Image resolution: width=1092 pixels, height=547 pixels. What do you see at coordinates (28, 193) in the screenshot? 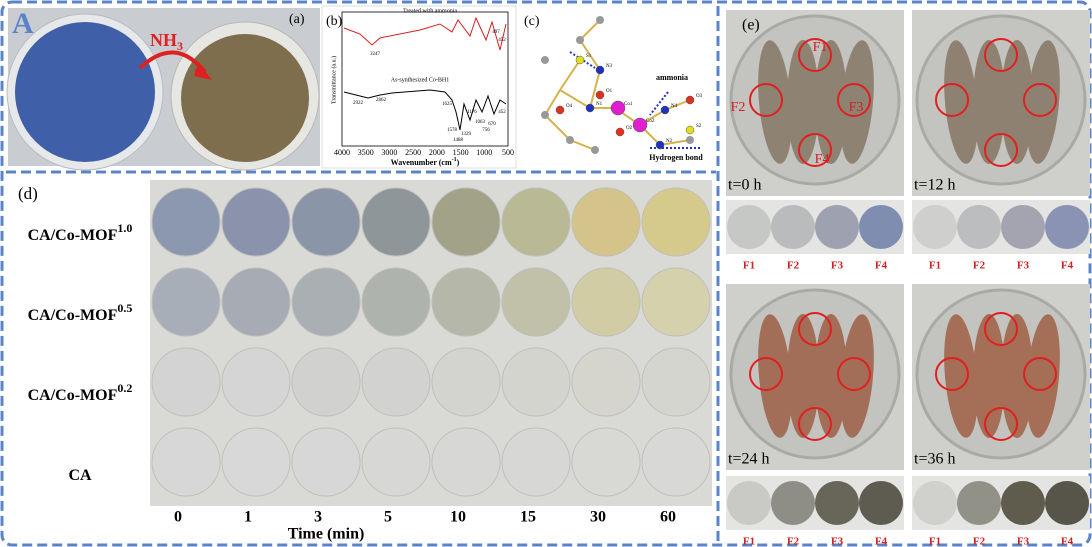
I see `label: (d)` at bounding box center [28, 193].